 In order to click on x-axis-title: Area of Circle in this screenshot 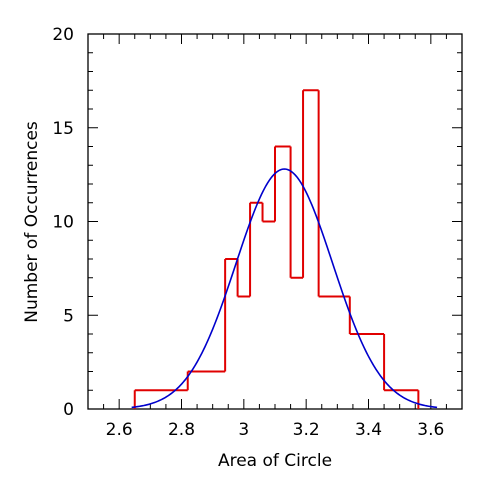, I will do `click(275, 461)`.